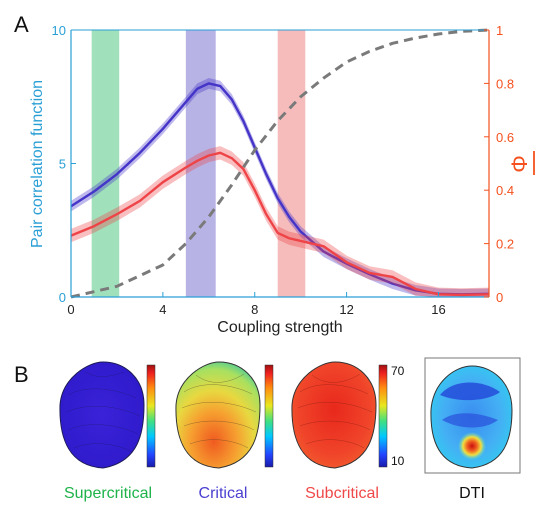  I want to click on x-tick-label: 16, so click(438, 309).